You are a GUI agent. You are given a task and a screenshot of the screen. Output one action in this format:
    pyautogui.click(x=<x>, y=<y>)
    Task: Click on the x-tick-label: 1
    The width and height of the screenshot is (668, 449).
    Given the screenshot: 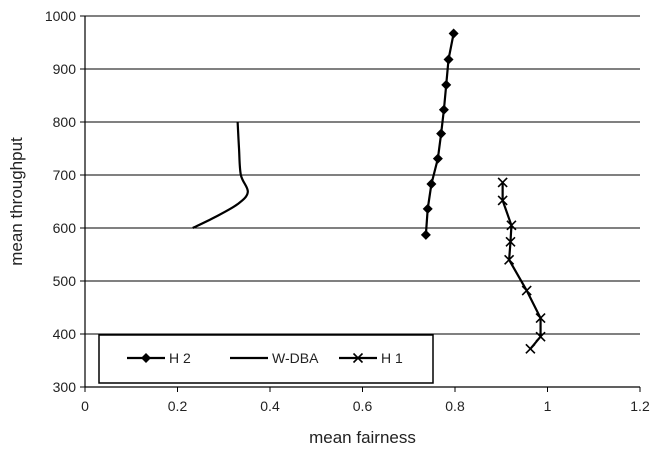 What is the action you would take?
    pyautogui.click(x=548, y=406)
    